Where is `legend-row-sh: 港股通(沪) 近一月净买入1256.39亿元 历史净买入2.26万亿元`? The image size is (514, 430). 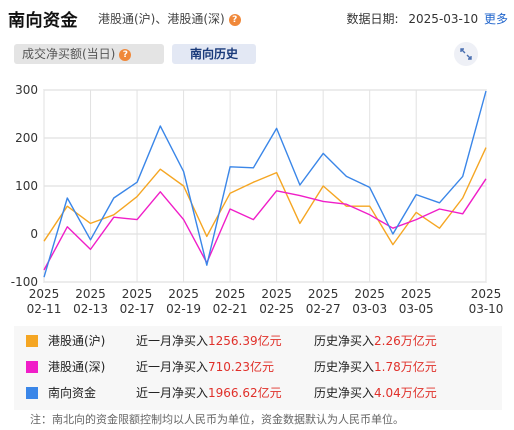 legend-row-sh: 港股通(沪) 近一月净买入1256.39亿元 历史净买入2.26万亿元 is located at coordinates (258, 341).